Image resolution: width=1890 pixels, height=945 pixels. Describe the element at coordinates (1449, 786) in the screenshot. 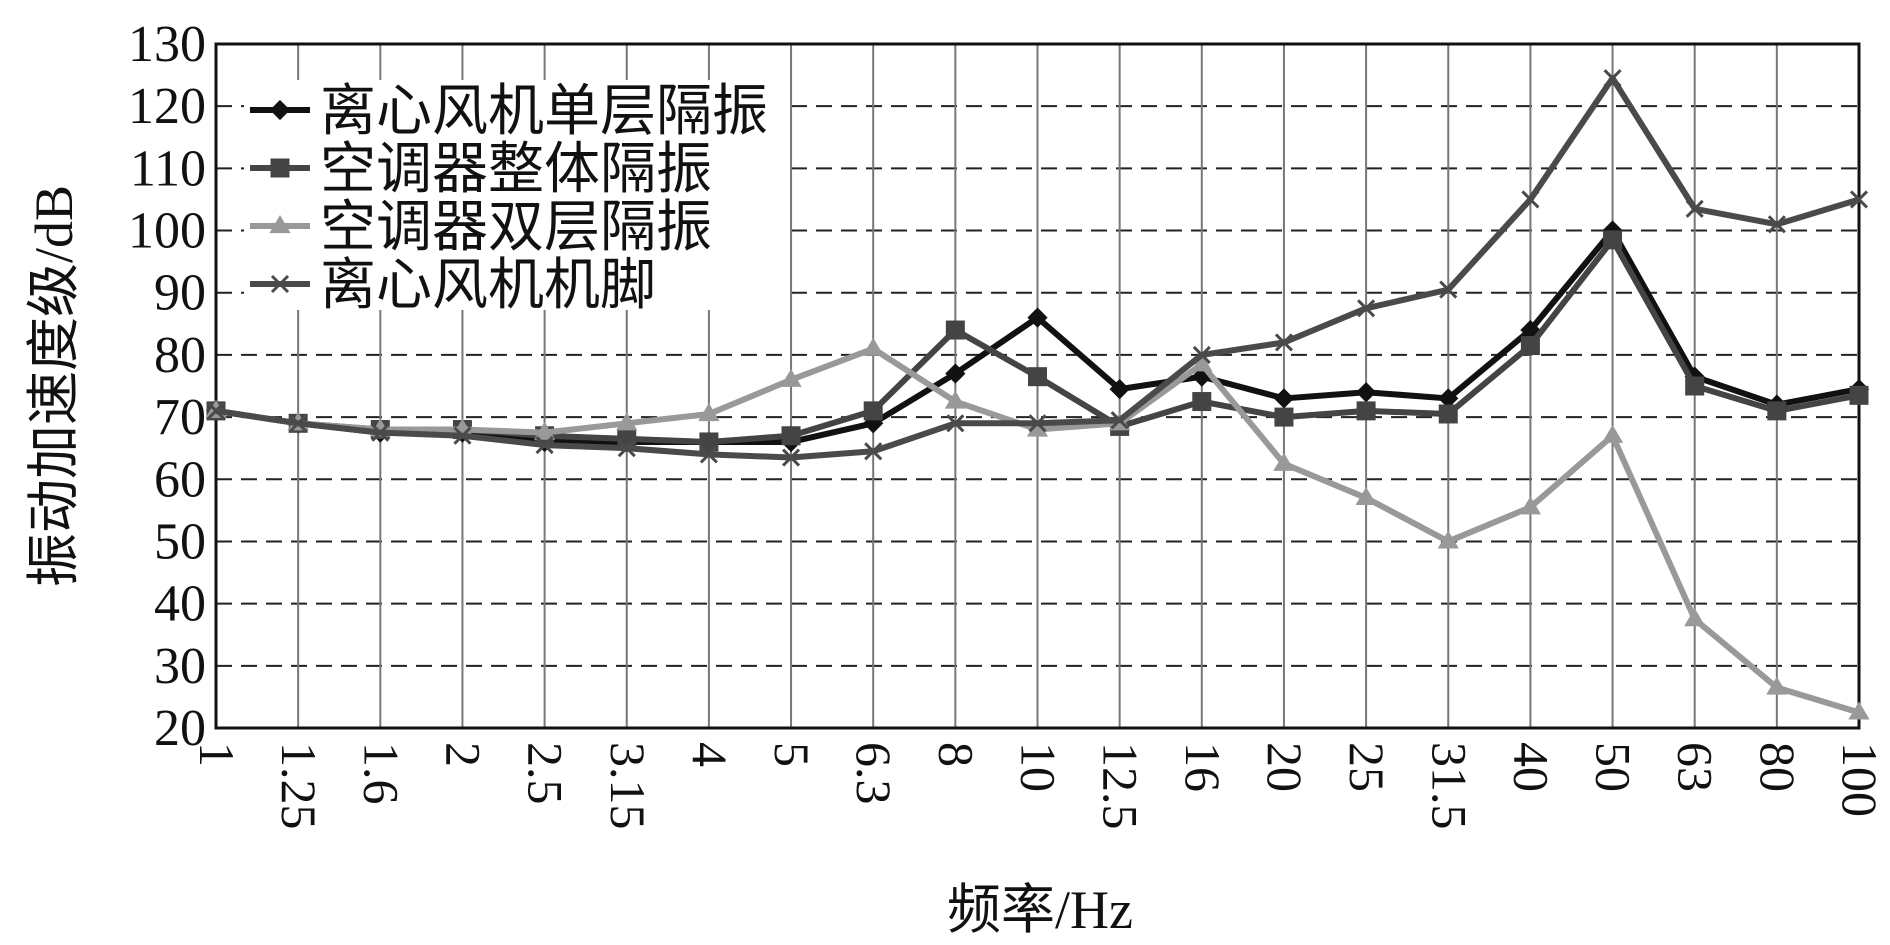

I see `x-tick-label: 31.5` at that location.